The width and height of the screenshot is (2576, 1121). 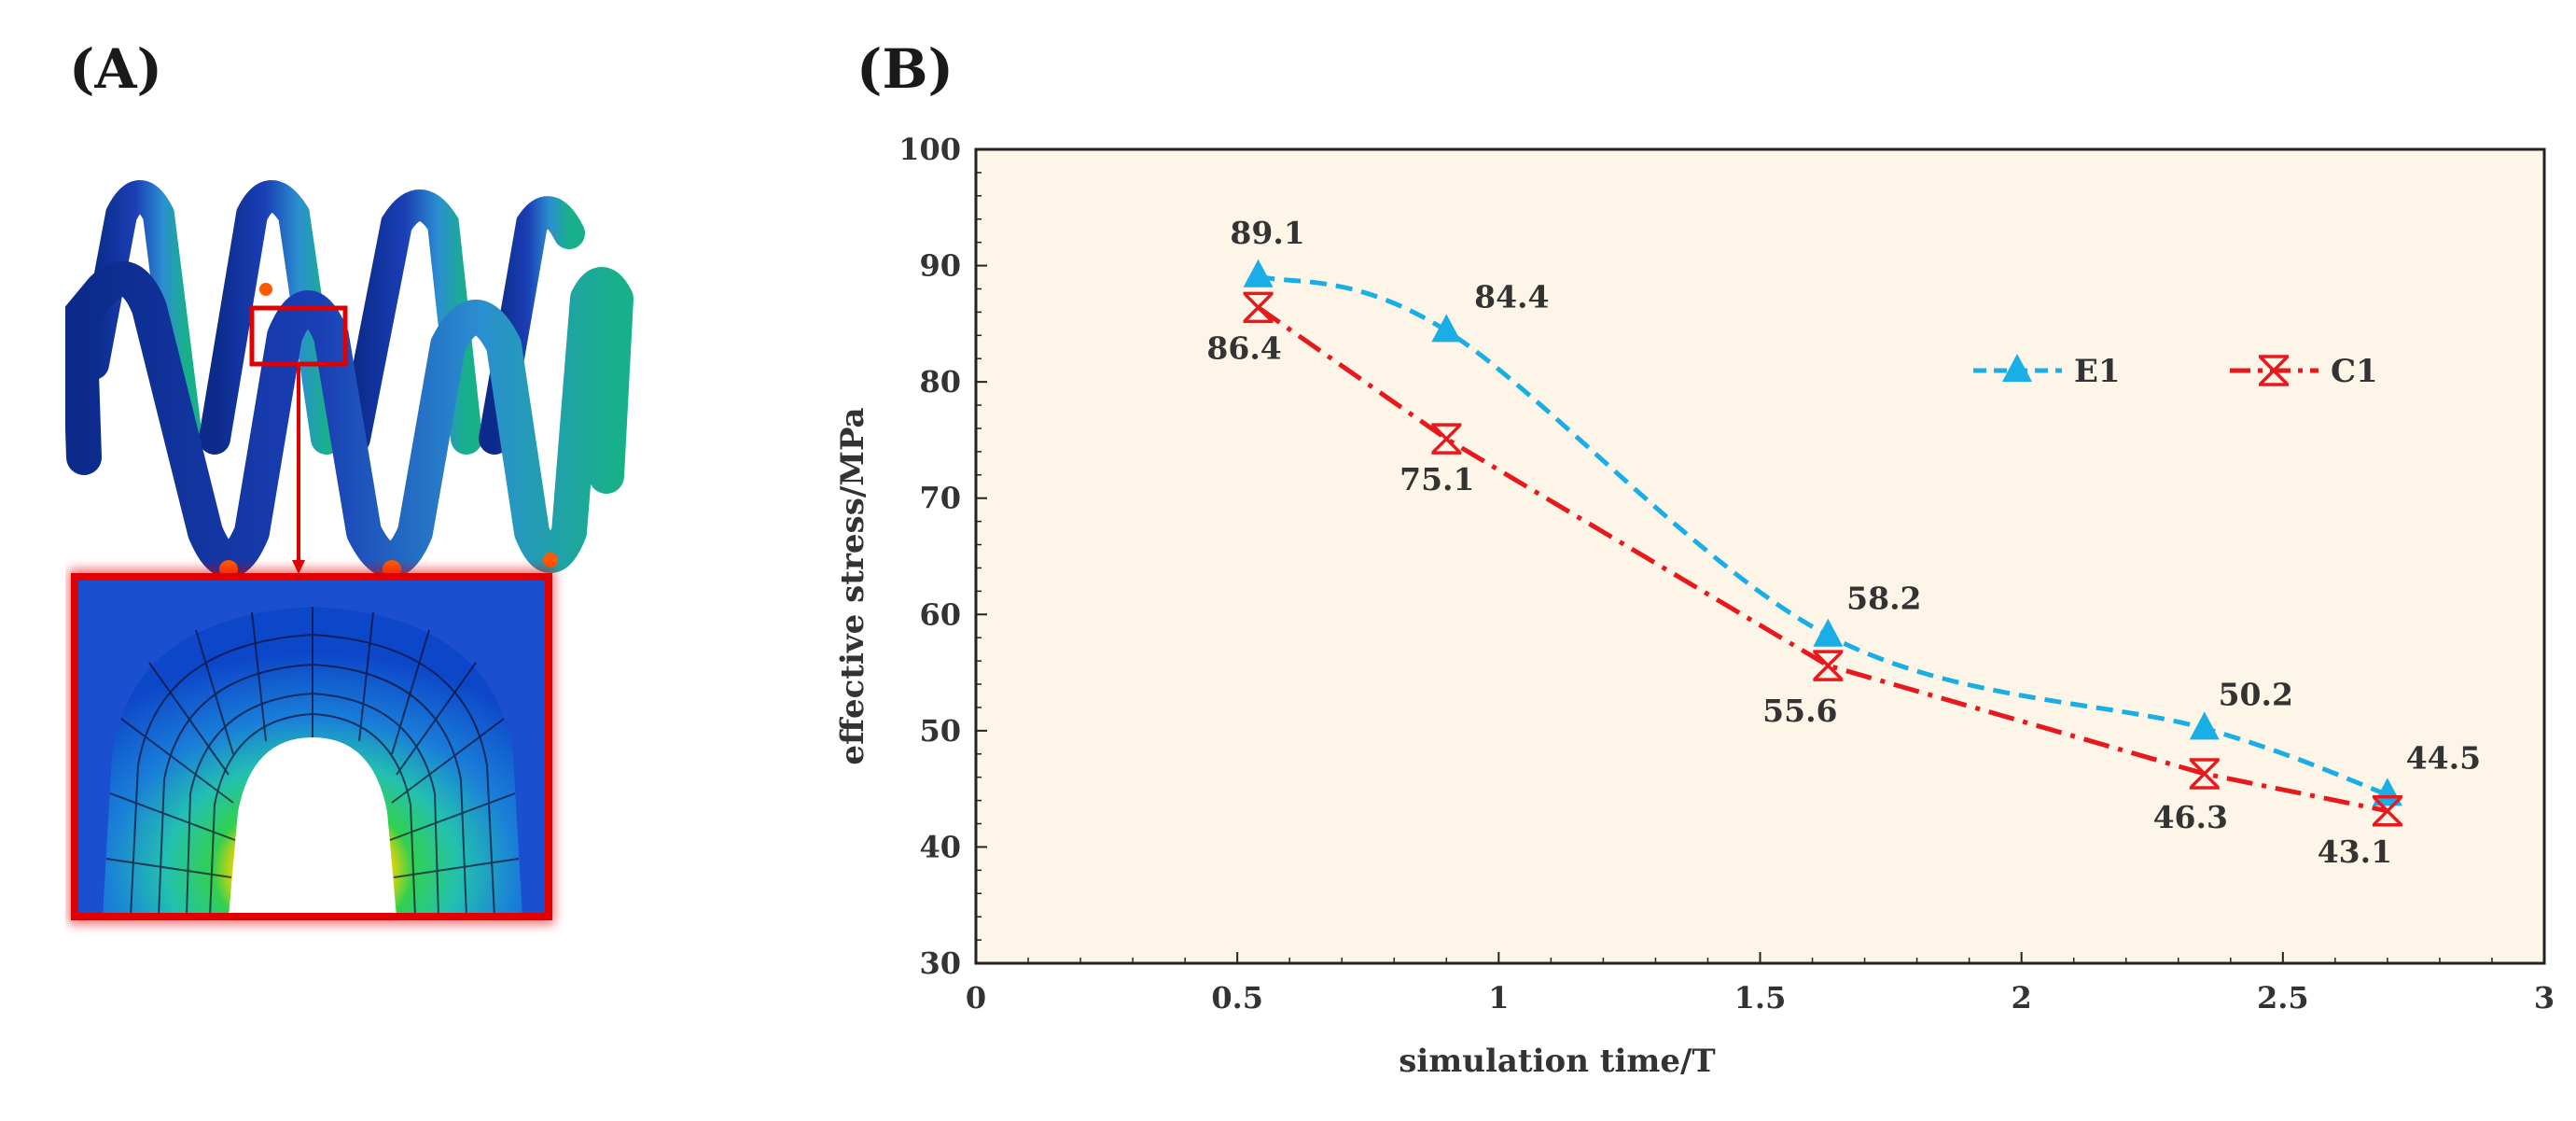 What do you see at coordinates (2190, 817) in the screenshot?
I see `data-label-C1: 46.3` at bounding box center [2190, 817].